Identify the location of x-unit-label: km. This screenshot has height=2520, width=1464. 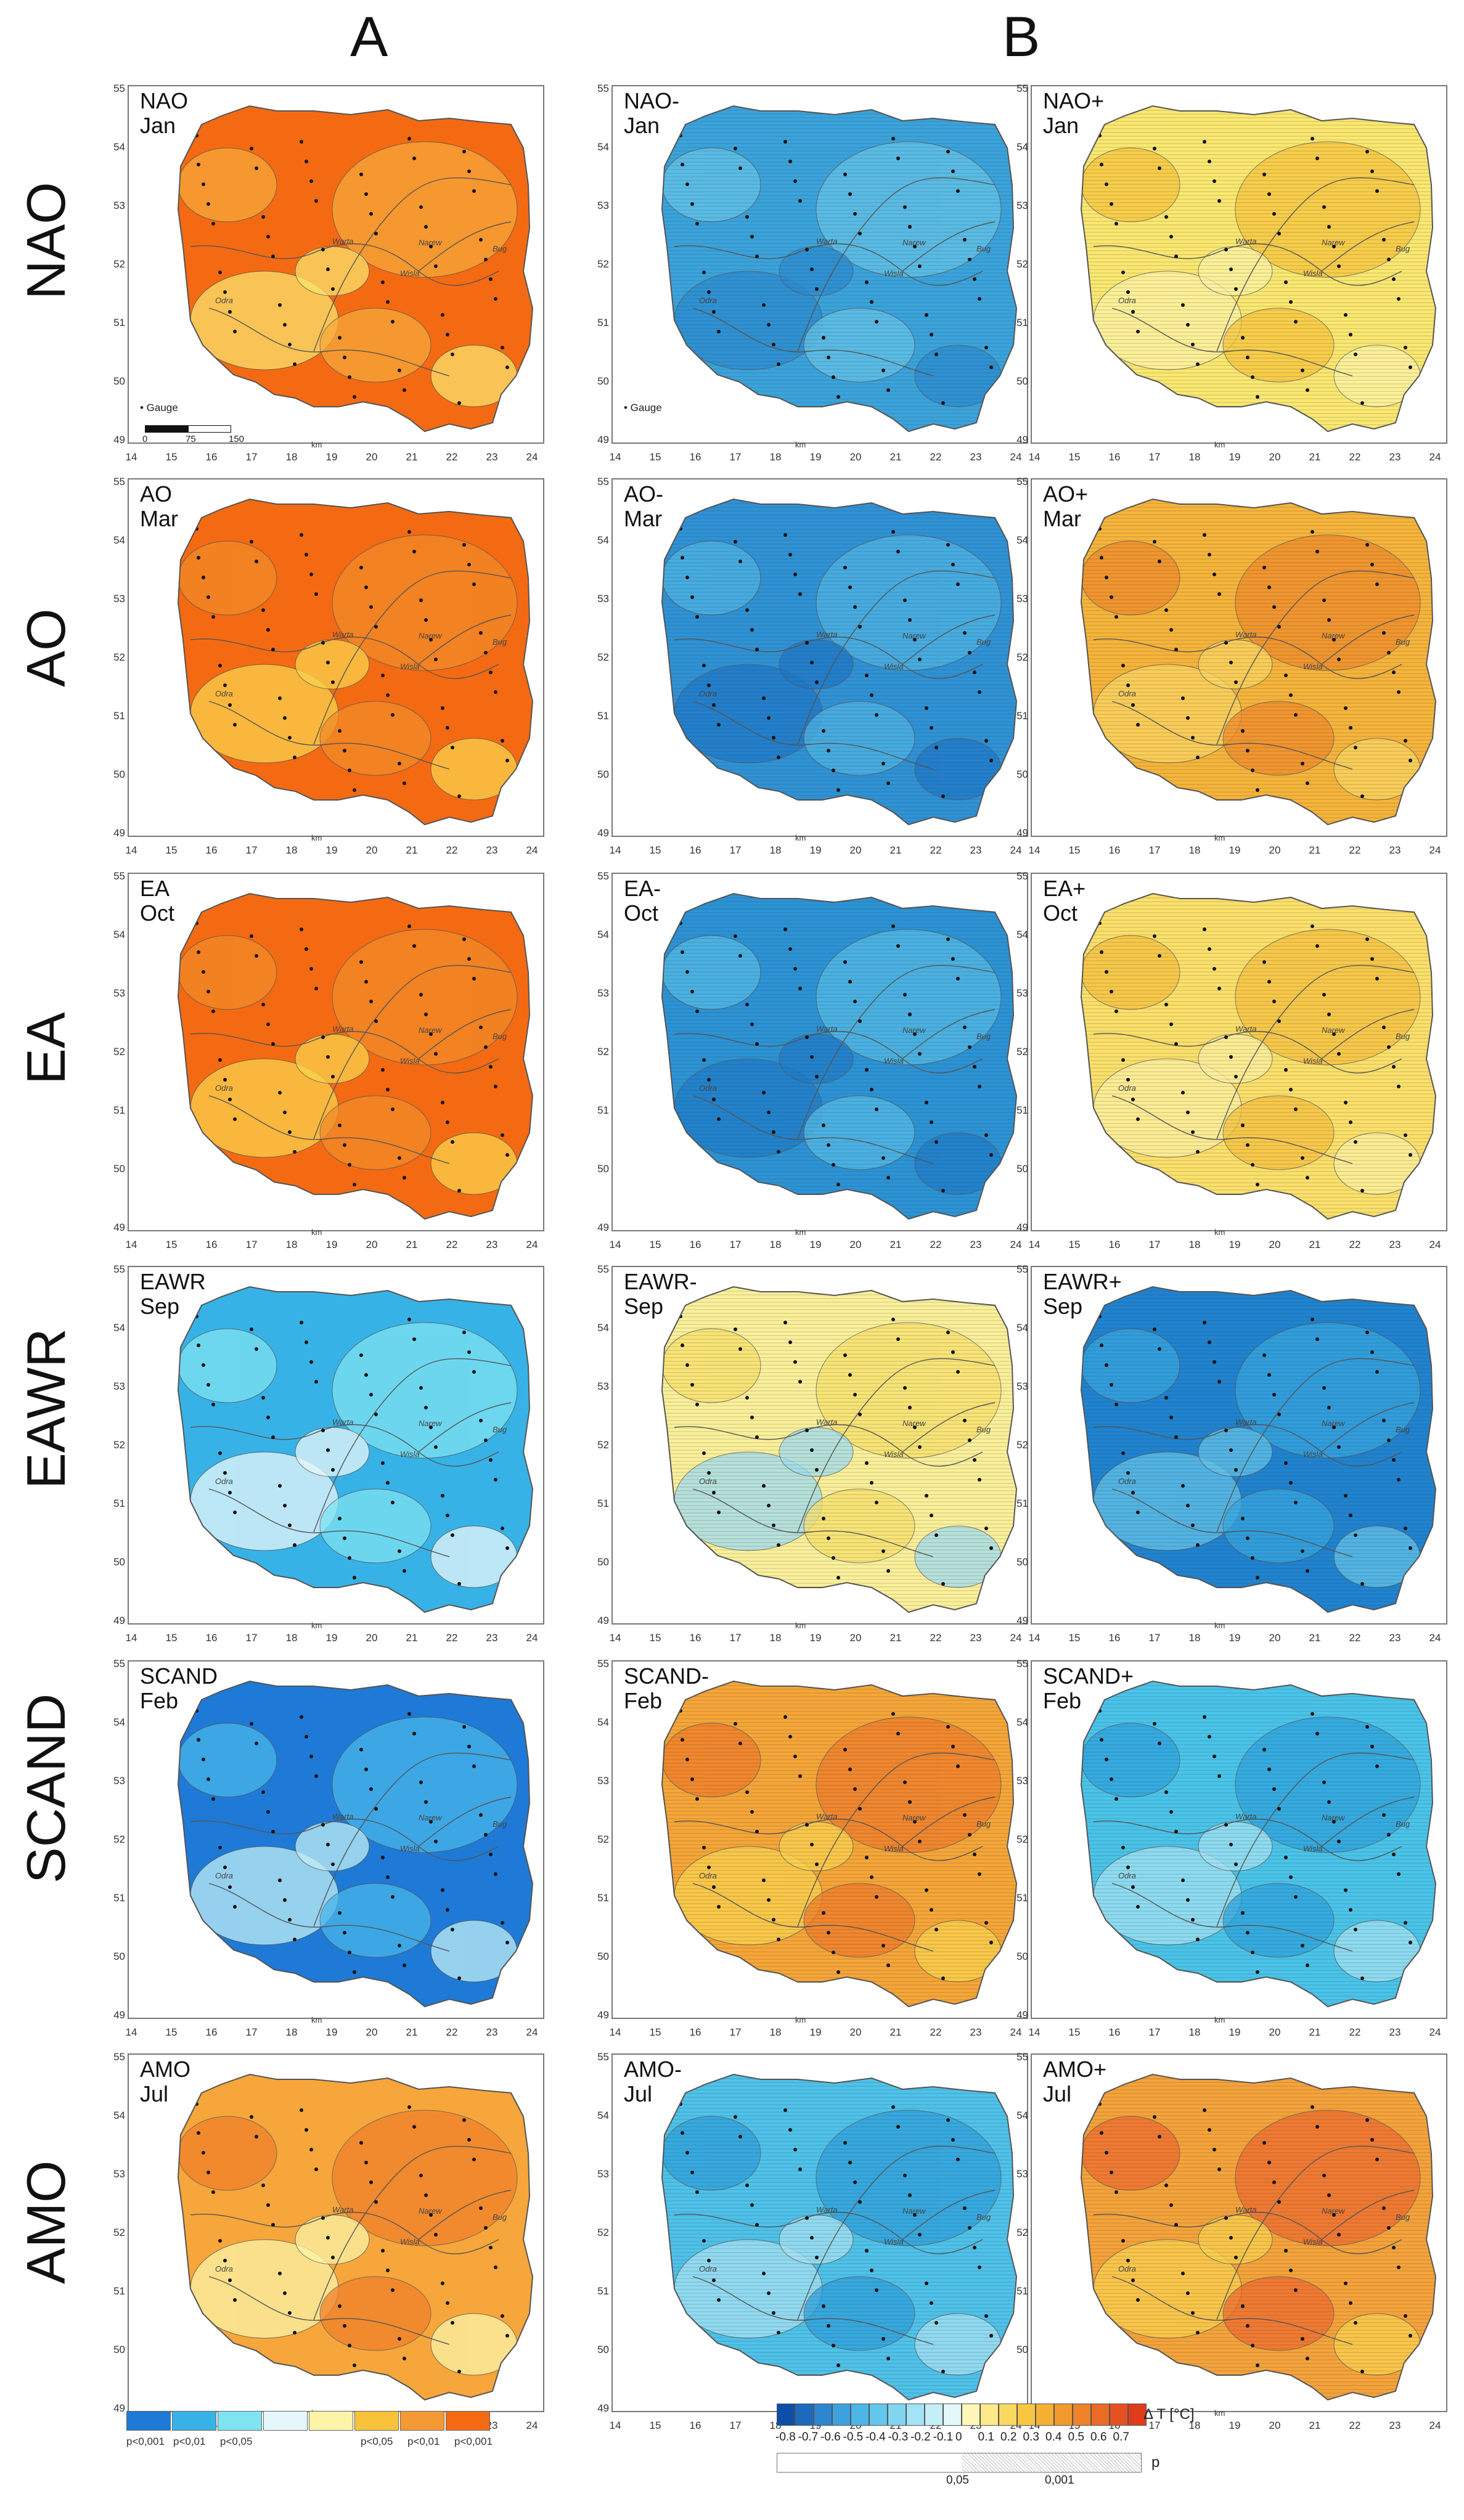
(1219, 837).